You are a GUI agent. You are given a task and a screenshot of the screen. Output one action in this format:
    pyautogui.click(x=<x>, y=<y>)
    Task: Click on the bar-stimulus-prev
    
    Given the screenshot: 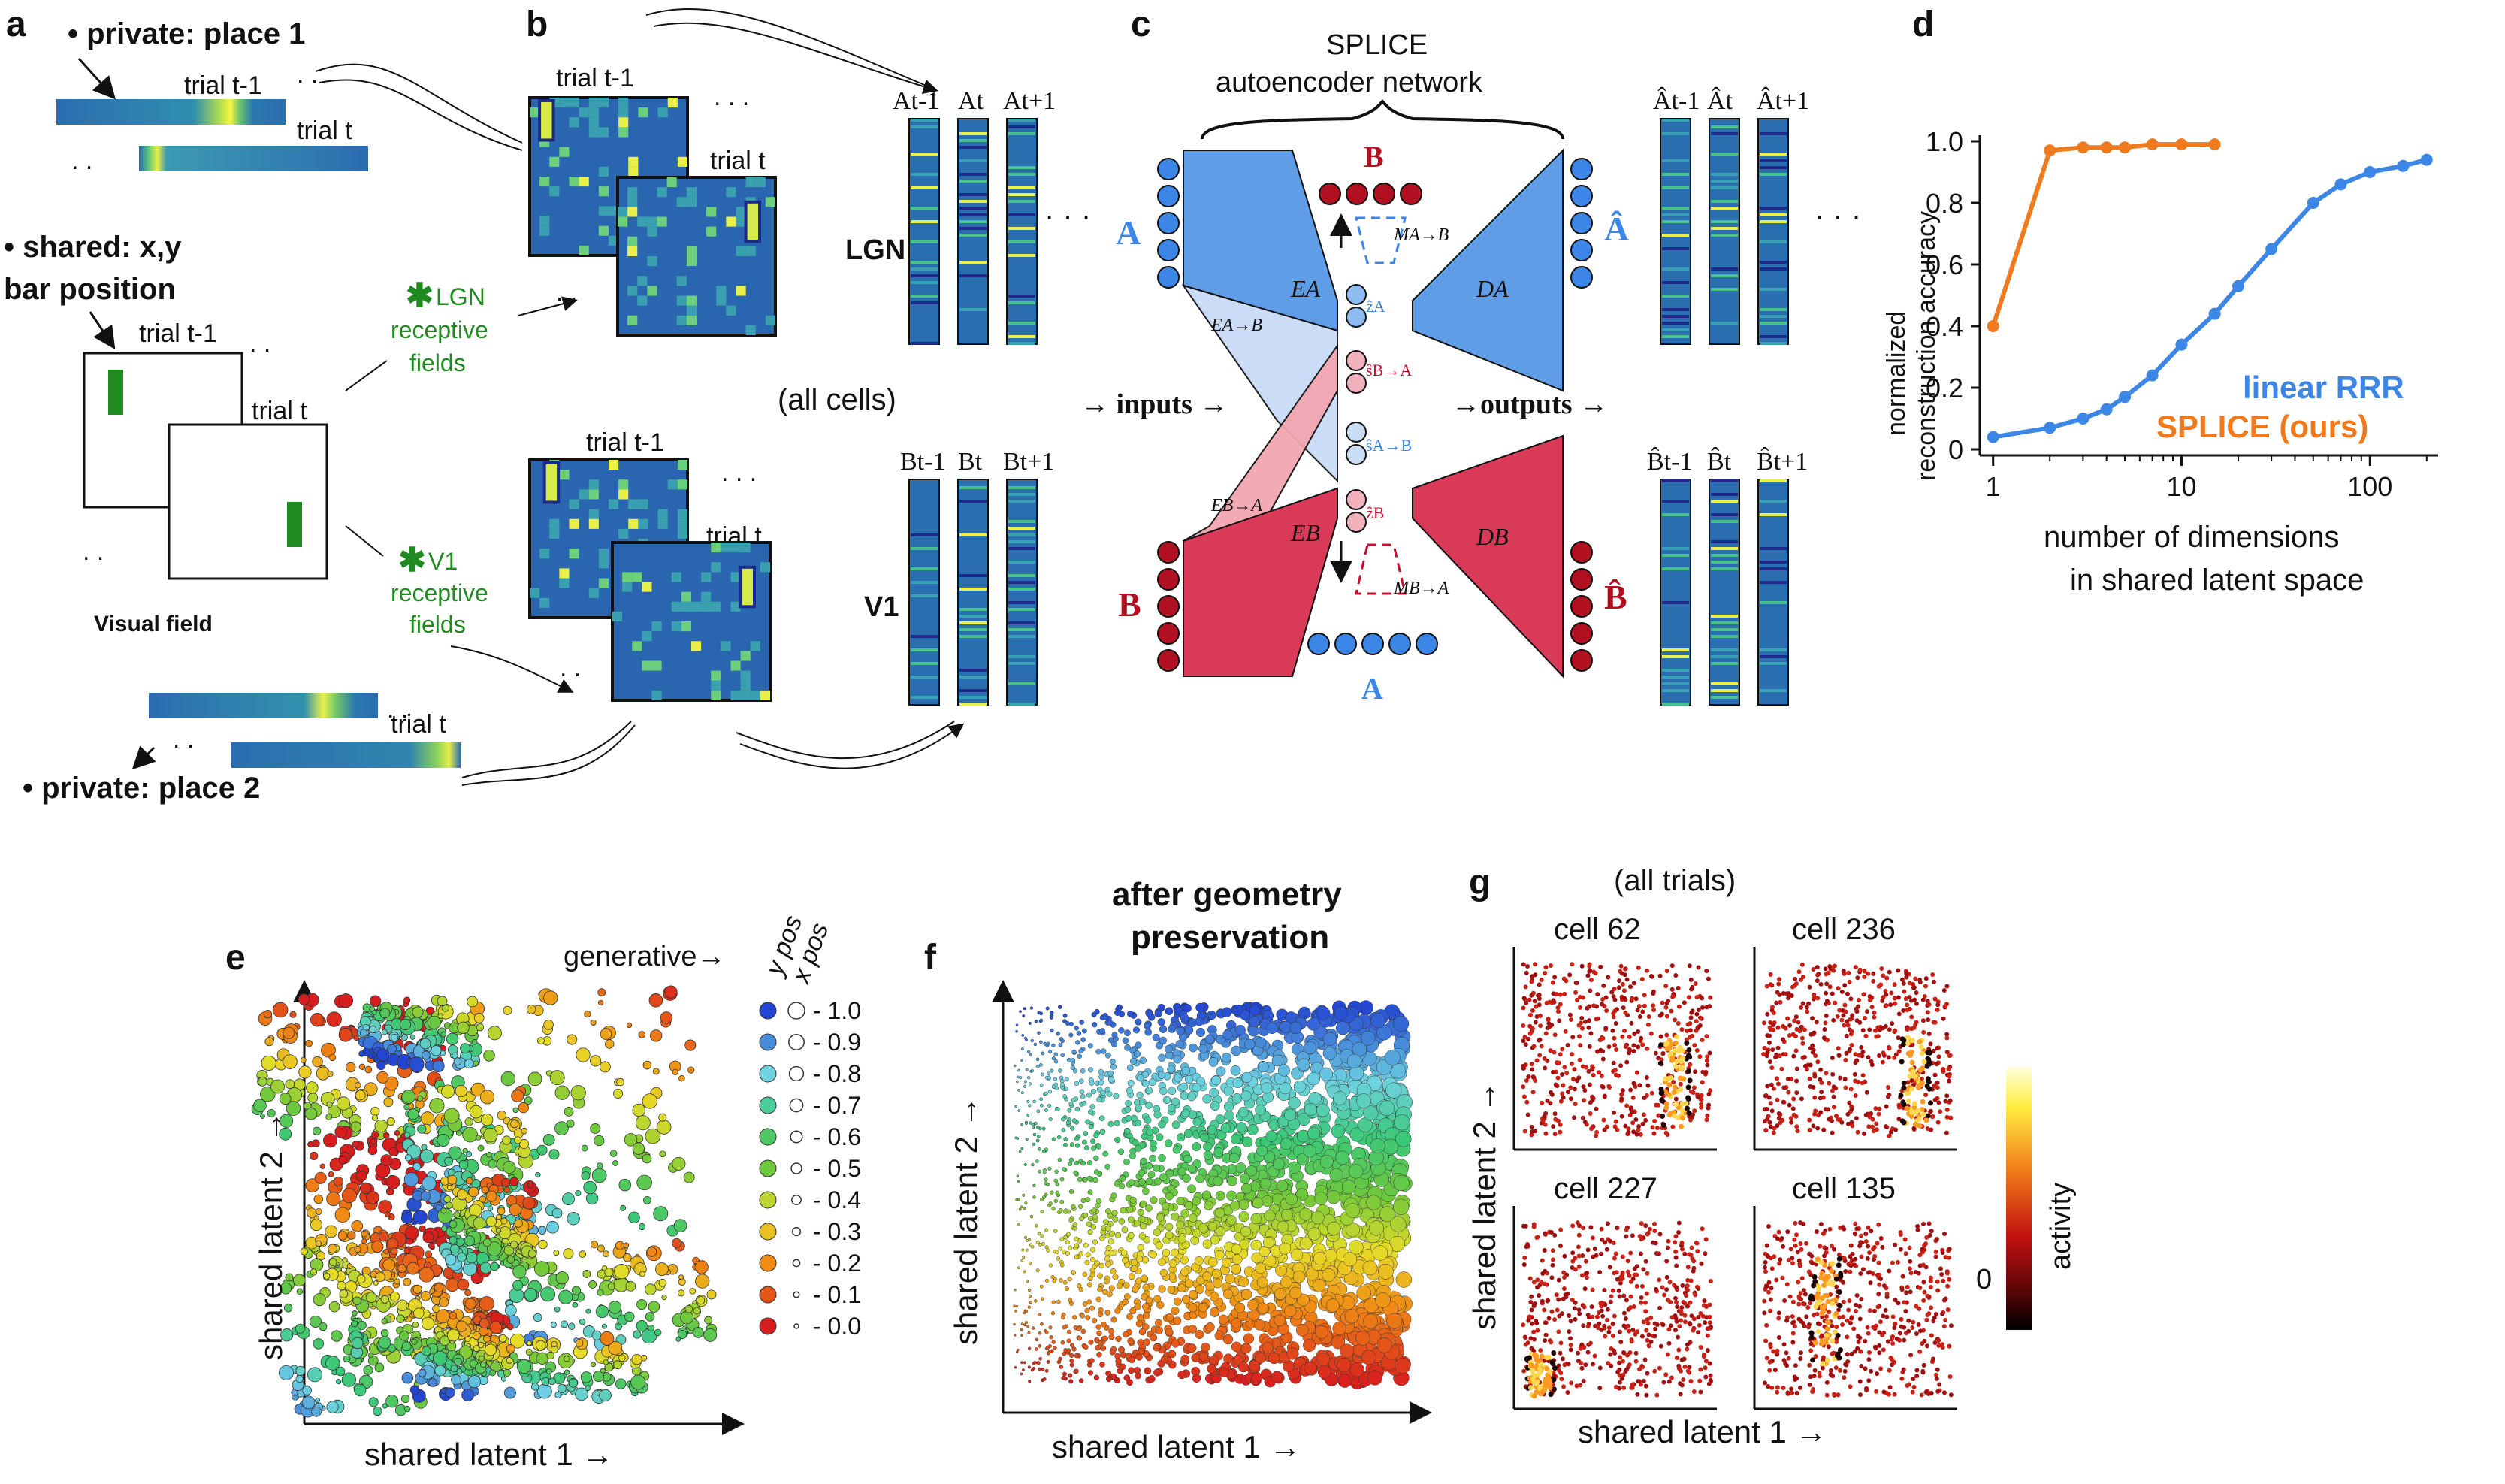 What is the action you would take?
    pyautogui.click(x=116, y=392)
    